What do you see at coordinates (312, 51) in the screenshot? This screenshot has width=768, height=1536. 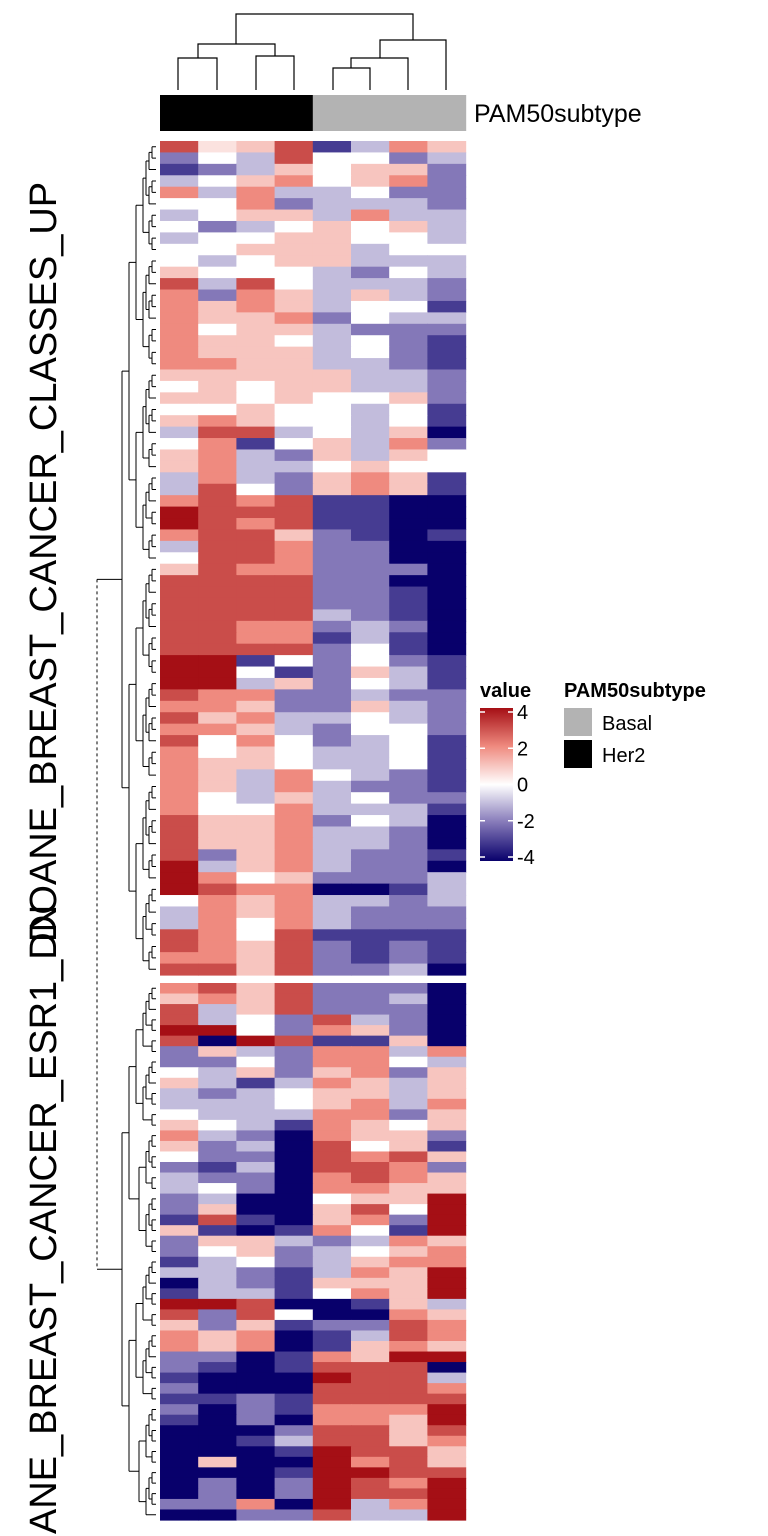 I see `column-dendrogram` at bounding box center [312, 51].